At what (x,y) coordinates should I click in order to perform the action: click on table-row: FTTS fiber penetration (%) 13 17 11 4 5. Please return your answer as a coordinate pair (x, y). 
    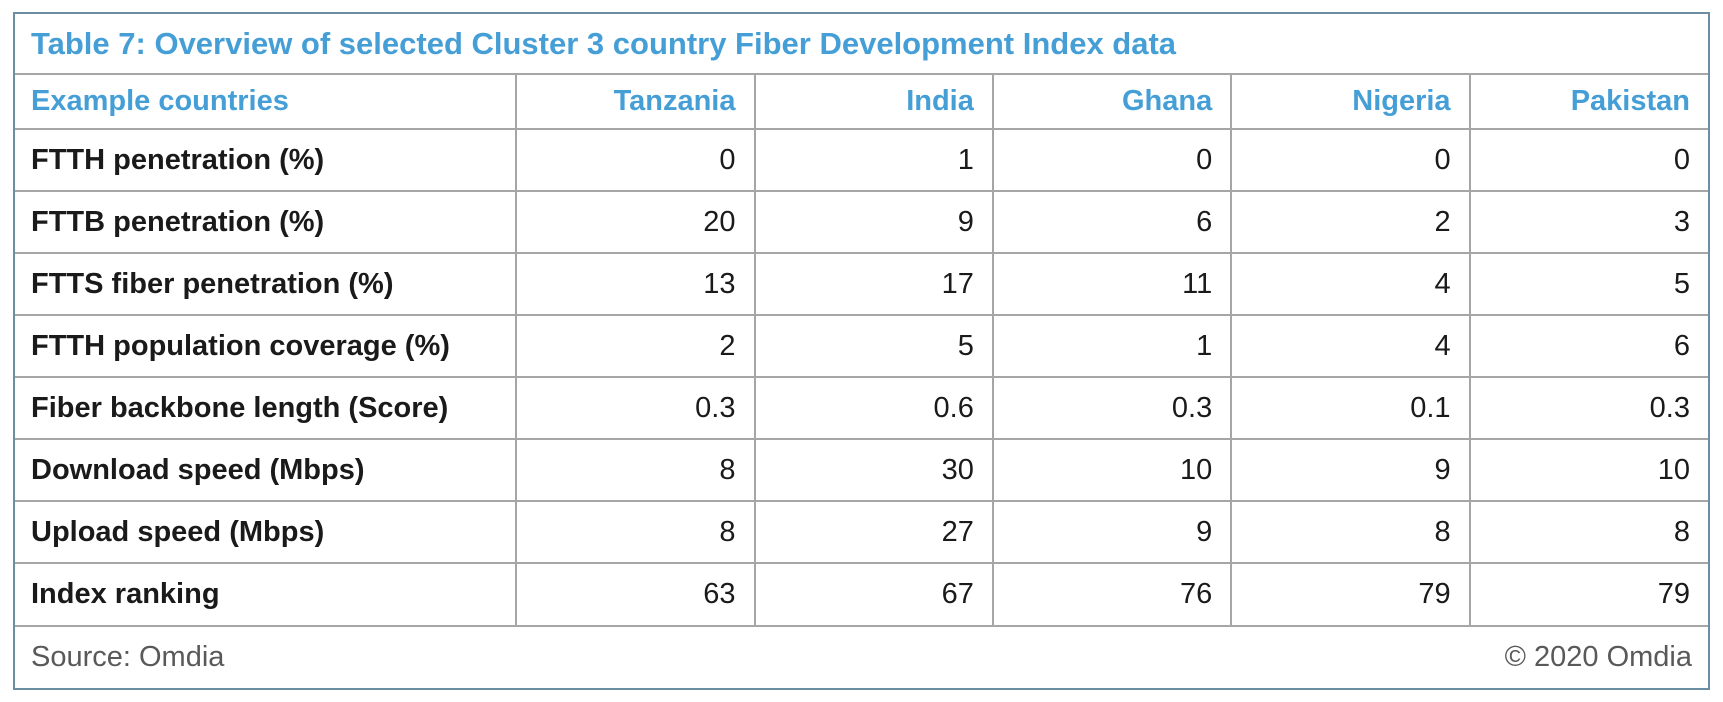
    Looking at the image, I should click on (861, 284).